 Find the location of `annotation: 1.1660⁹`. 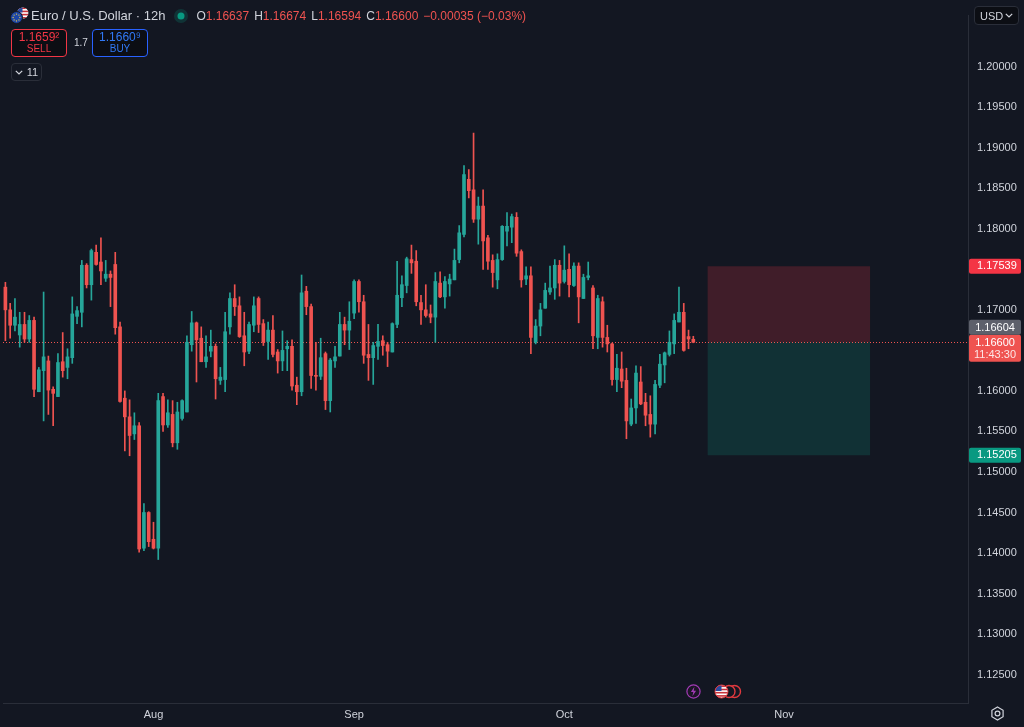

annotation: 1.1660⁹ is located at coordinates (120, 37).